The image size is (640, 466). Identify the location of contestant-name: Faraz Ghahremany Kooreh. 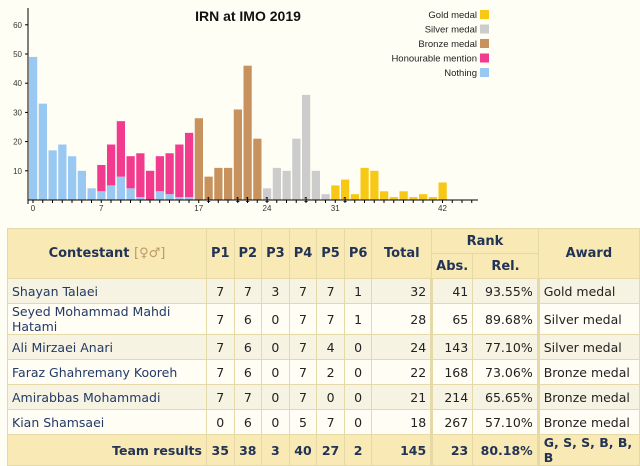
(107, 372).